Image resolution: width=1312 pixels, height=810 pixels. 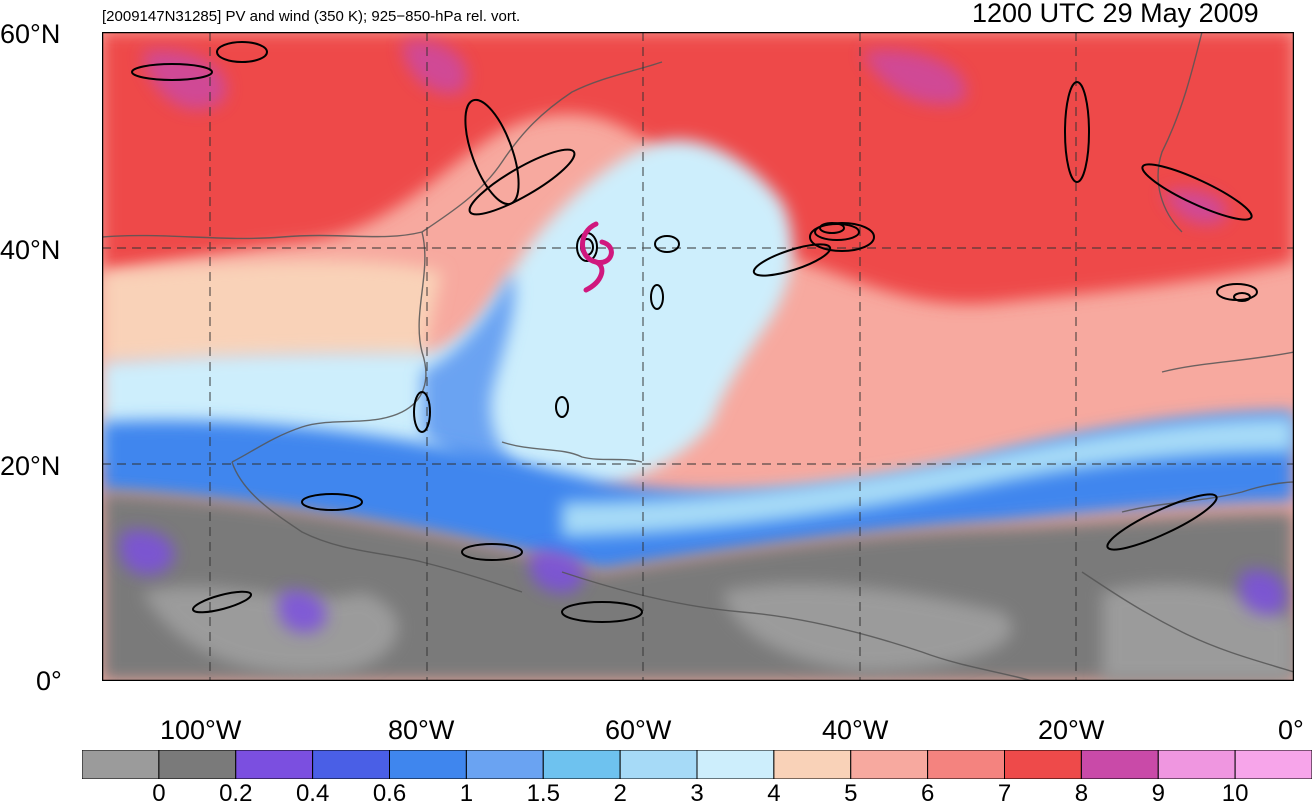 What do you see at coordinates (272, 311) in the screenshot?
I see `pv-mid-band` at bounding box center [272, 311].